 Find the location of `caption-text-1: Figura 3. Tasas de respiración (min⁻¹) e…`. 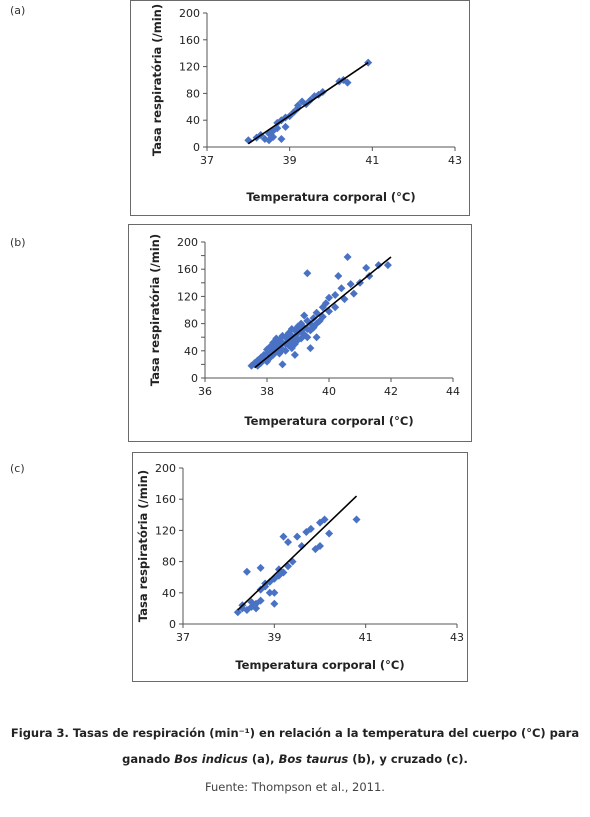

caption-text-1: Figura 3. Tasas de respiración (min⁻¹) e… is located at coordinates (295, 733).